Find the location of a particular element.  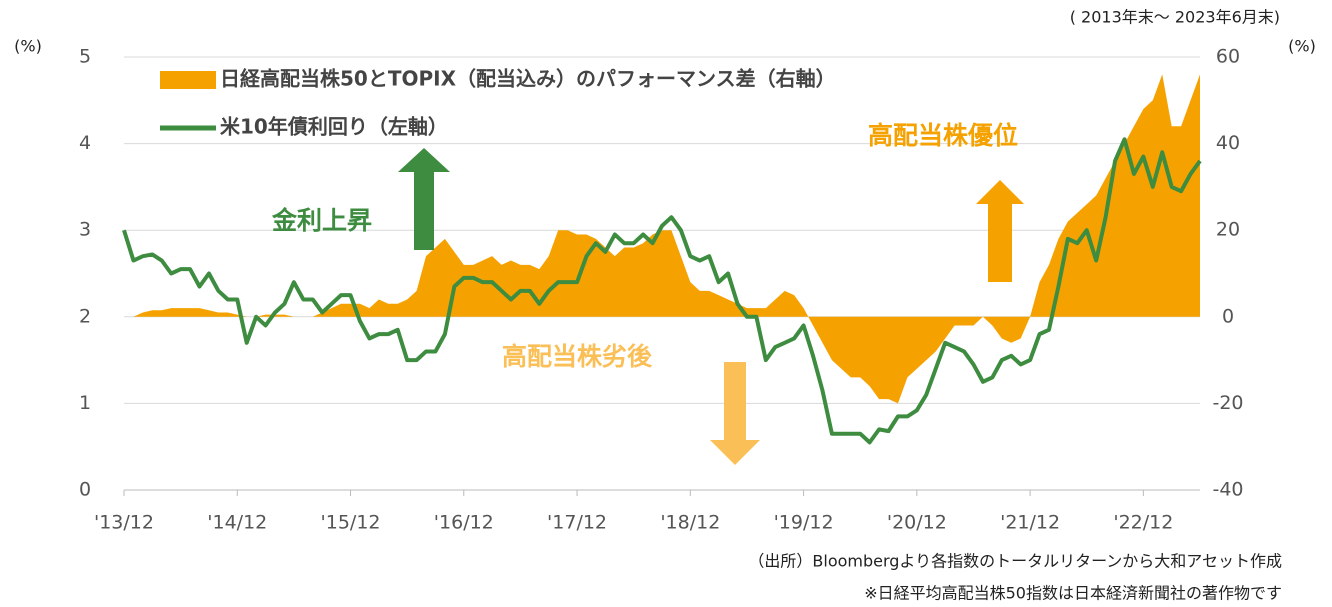

down-arrow is located at coordinates (735, 413).